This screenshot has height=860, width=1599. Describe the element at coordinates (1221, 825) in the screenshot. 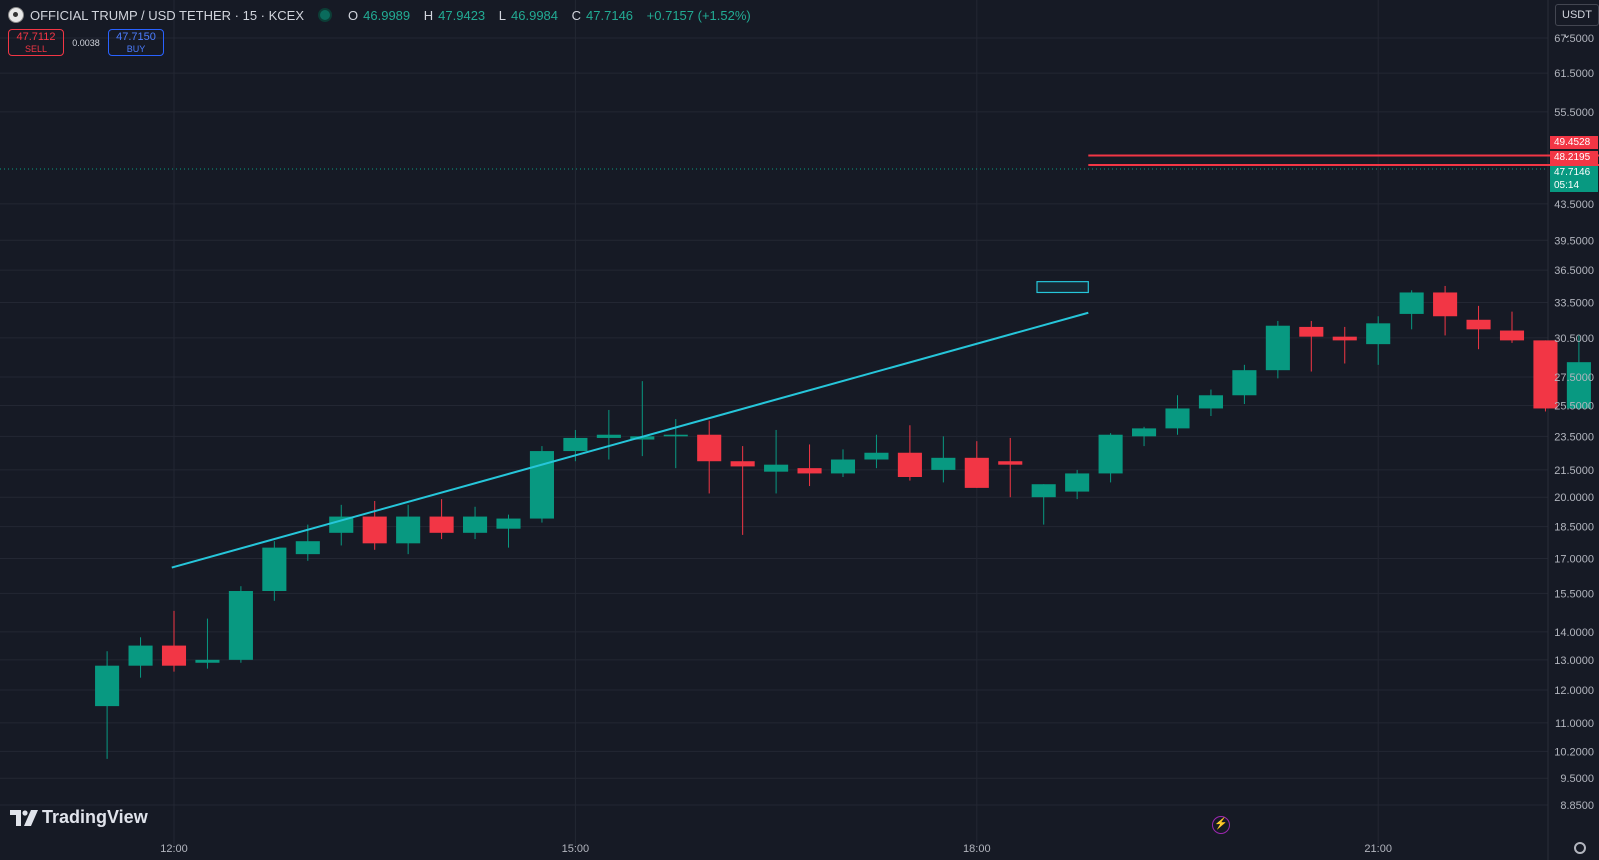

I see `lightning-icon: ⚡` at that location.